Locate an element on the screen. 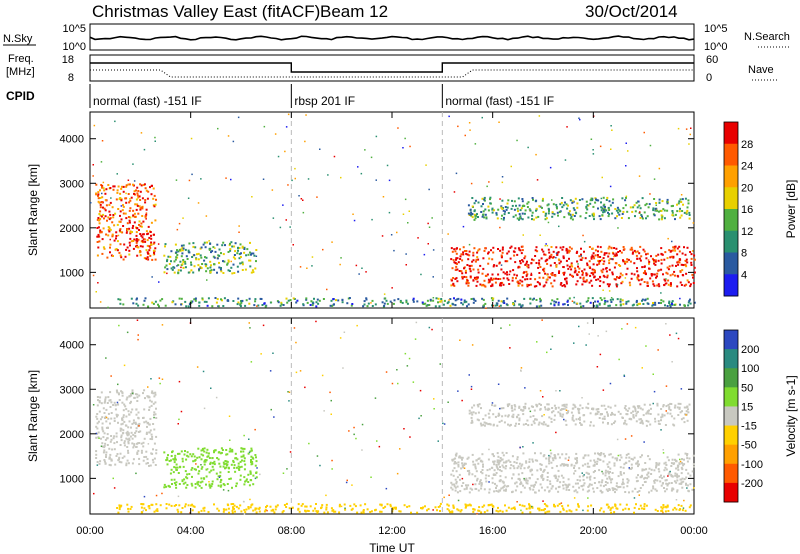 The height and width of the screenshot is (554, 800). nsky-label: N.Sky is located at coordinates (18, 39).